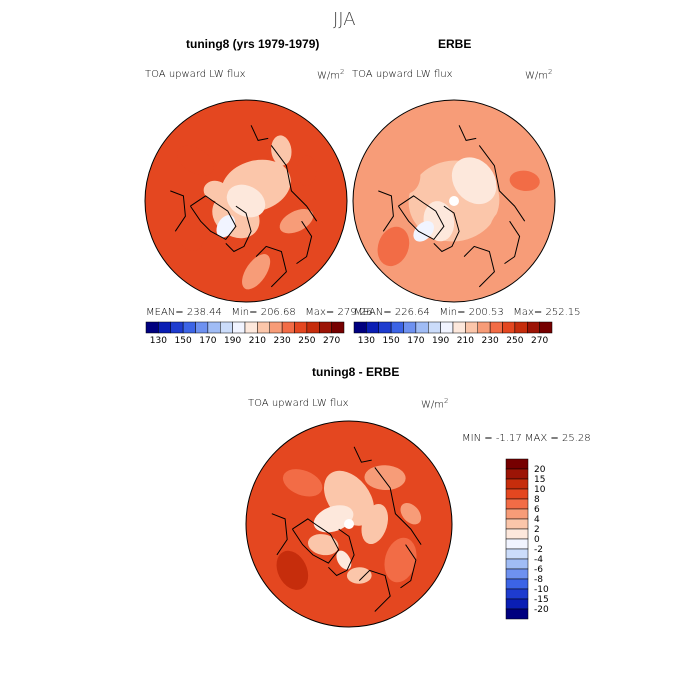  Describe the element at coordinates (282, 341) in the screenshot. I see `model-colorbar-tick-label: 230` at that location.